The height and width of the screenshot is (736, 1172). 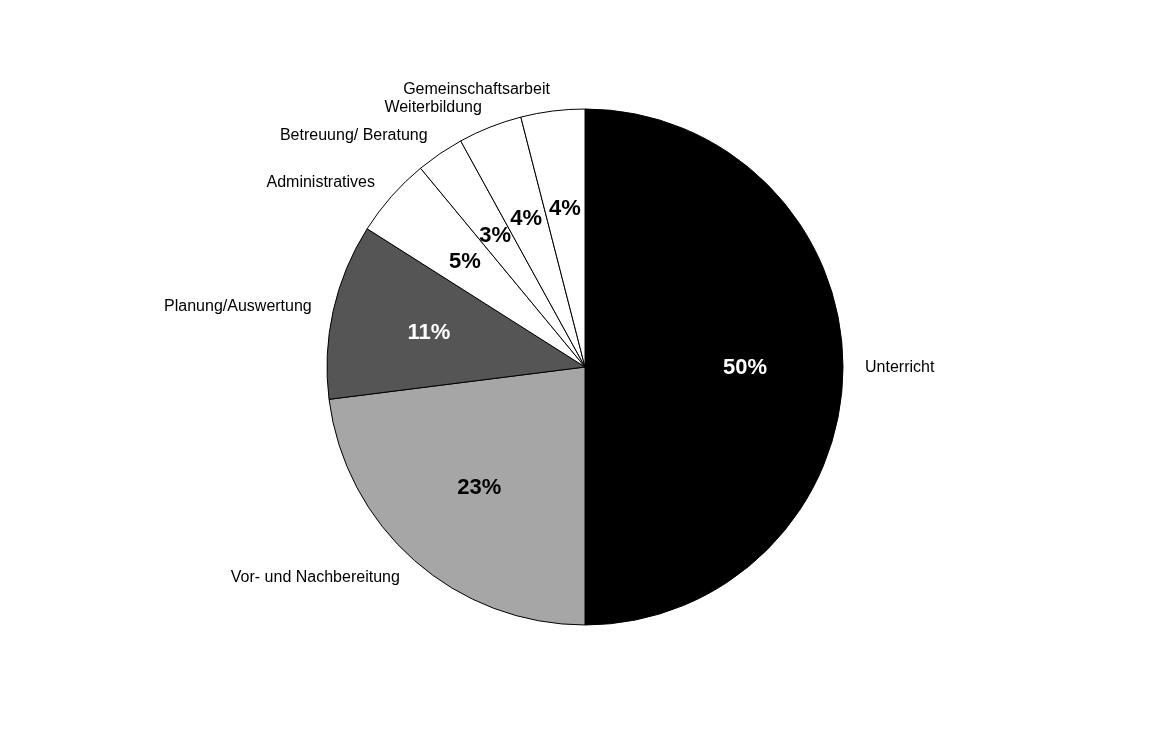 What do you see at coordinates (353, 135) in the screenshot?
I see `slice-label: Betreuung/ Beratung` at bounding box center [353, 135].